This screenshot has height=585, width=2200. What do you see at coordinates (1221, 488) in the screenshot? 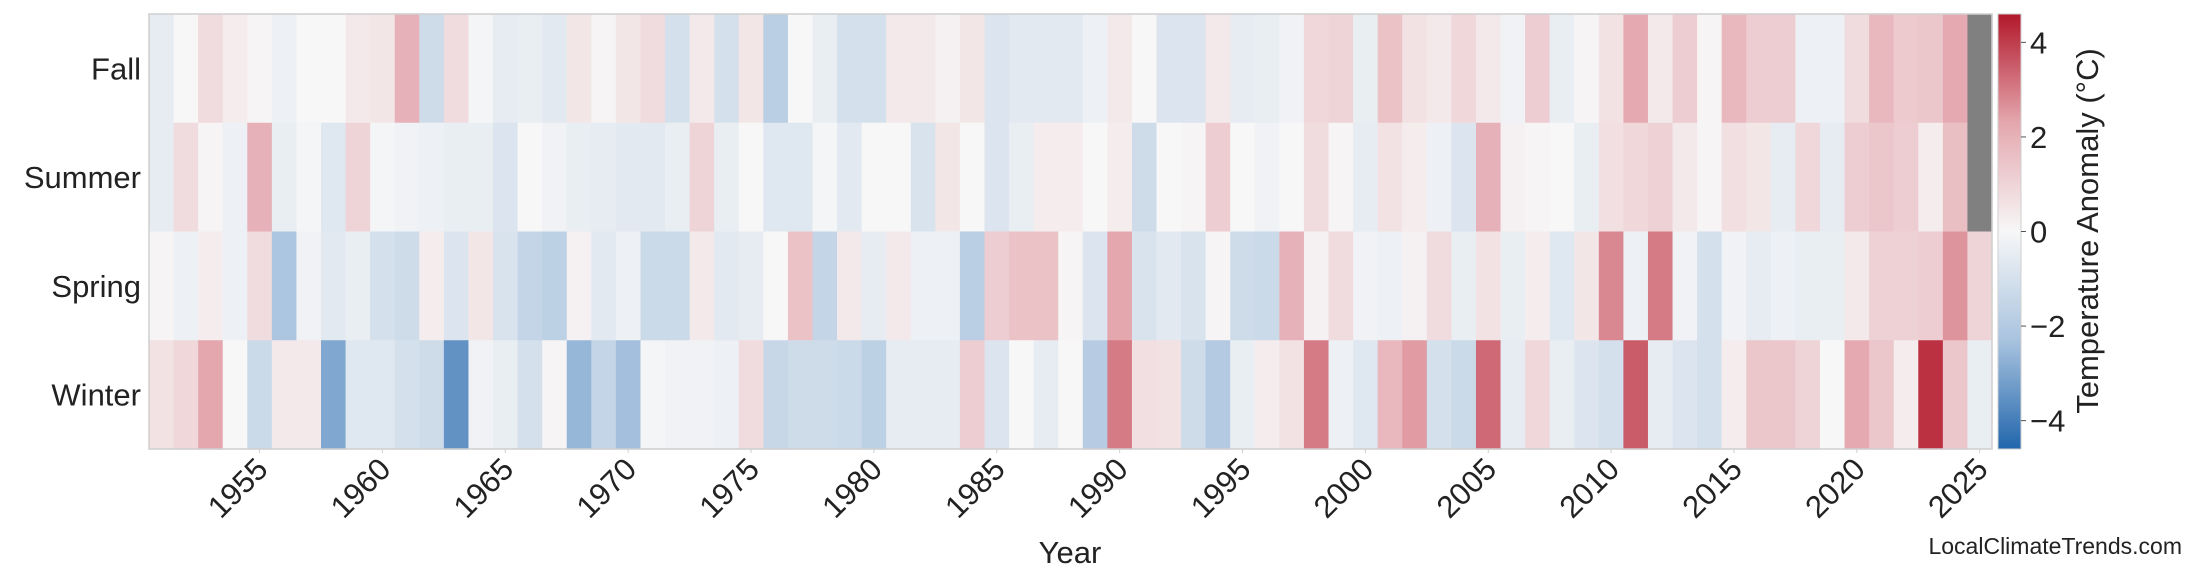
I see `x-tick-label: 1995` at bounding box center [1221, 488].